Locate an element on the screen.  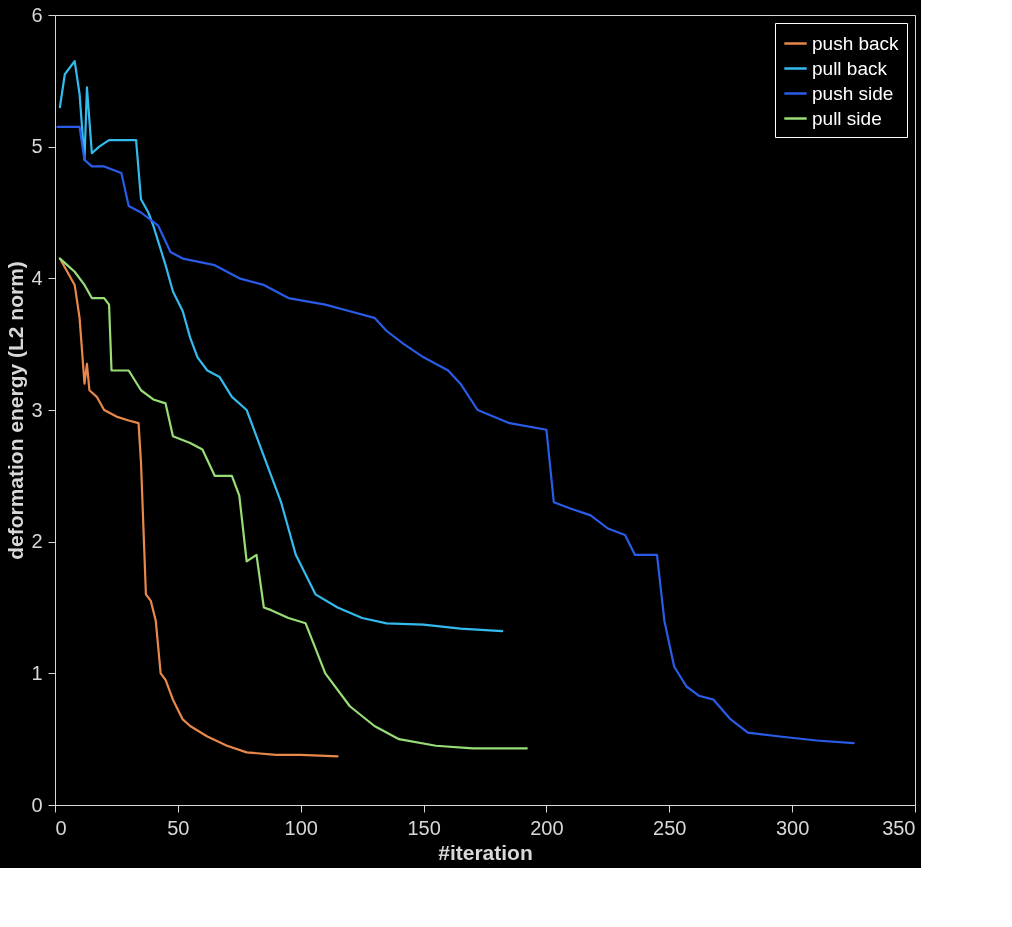
y-tick-label: 0 is located at coordinates (37, 804).